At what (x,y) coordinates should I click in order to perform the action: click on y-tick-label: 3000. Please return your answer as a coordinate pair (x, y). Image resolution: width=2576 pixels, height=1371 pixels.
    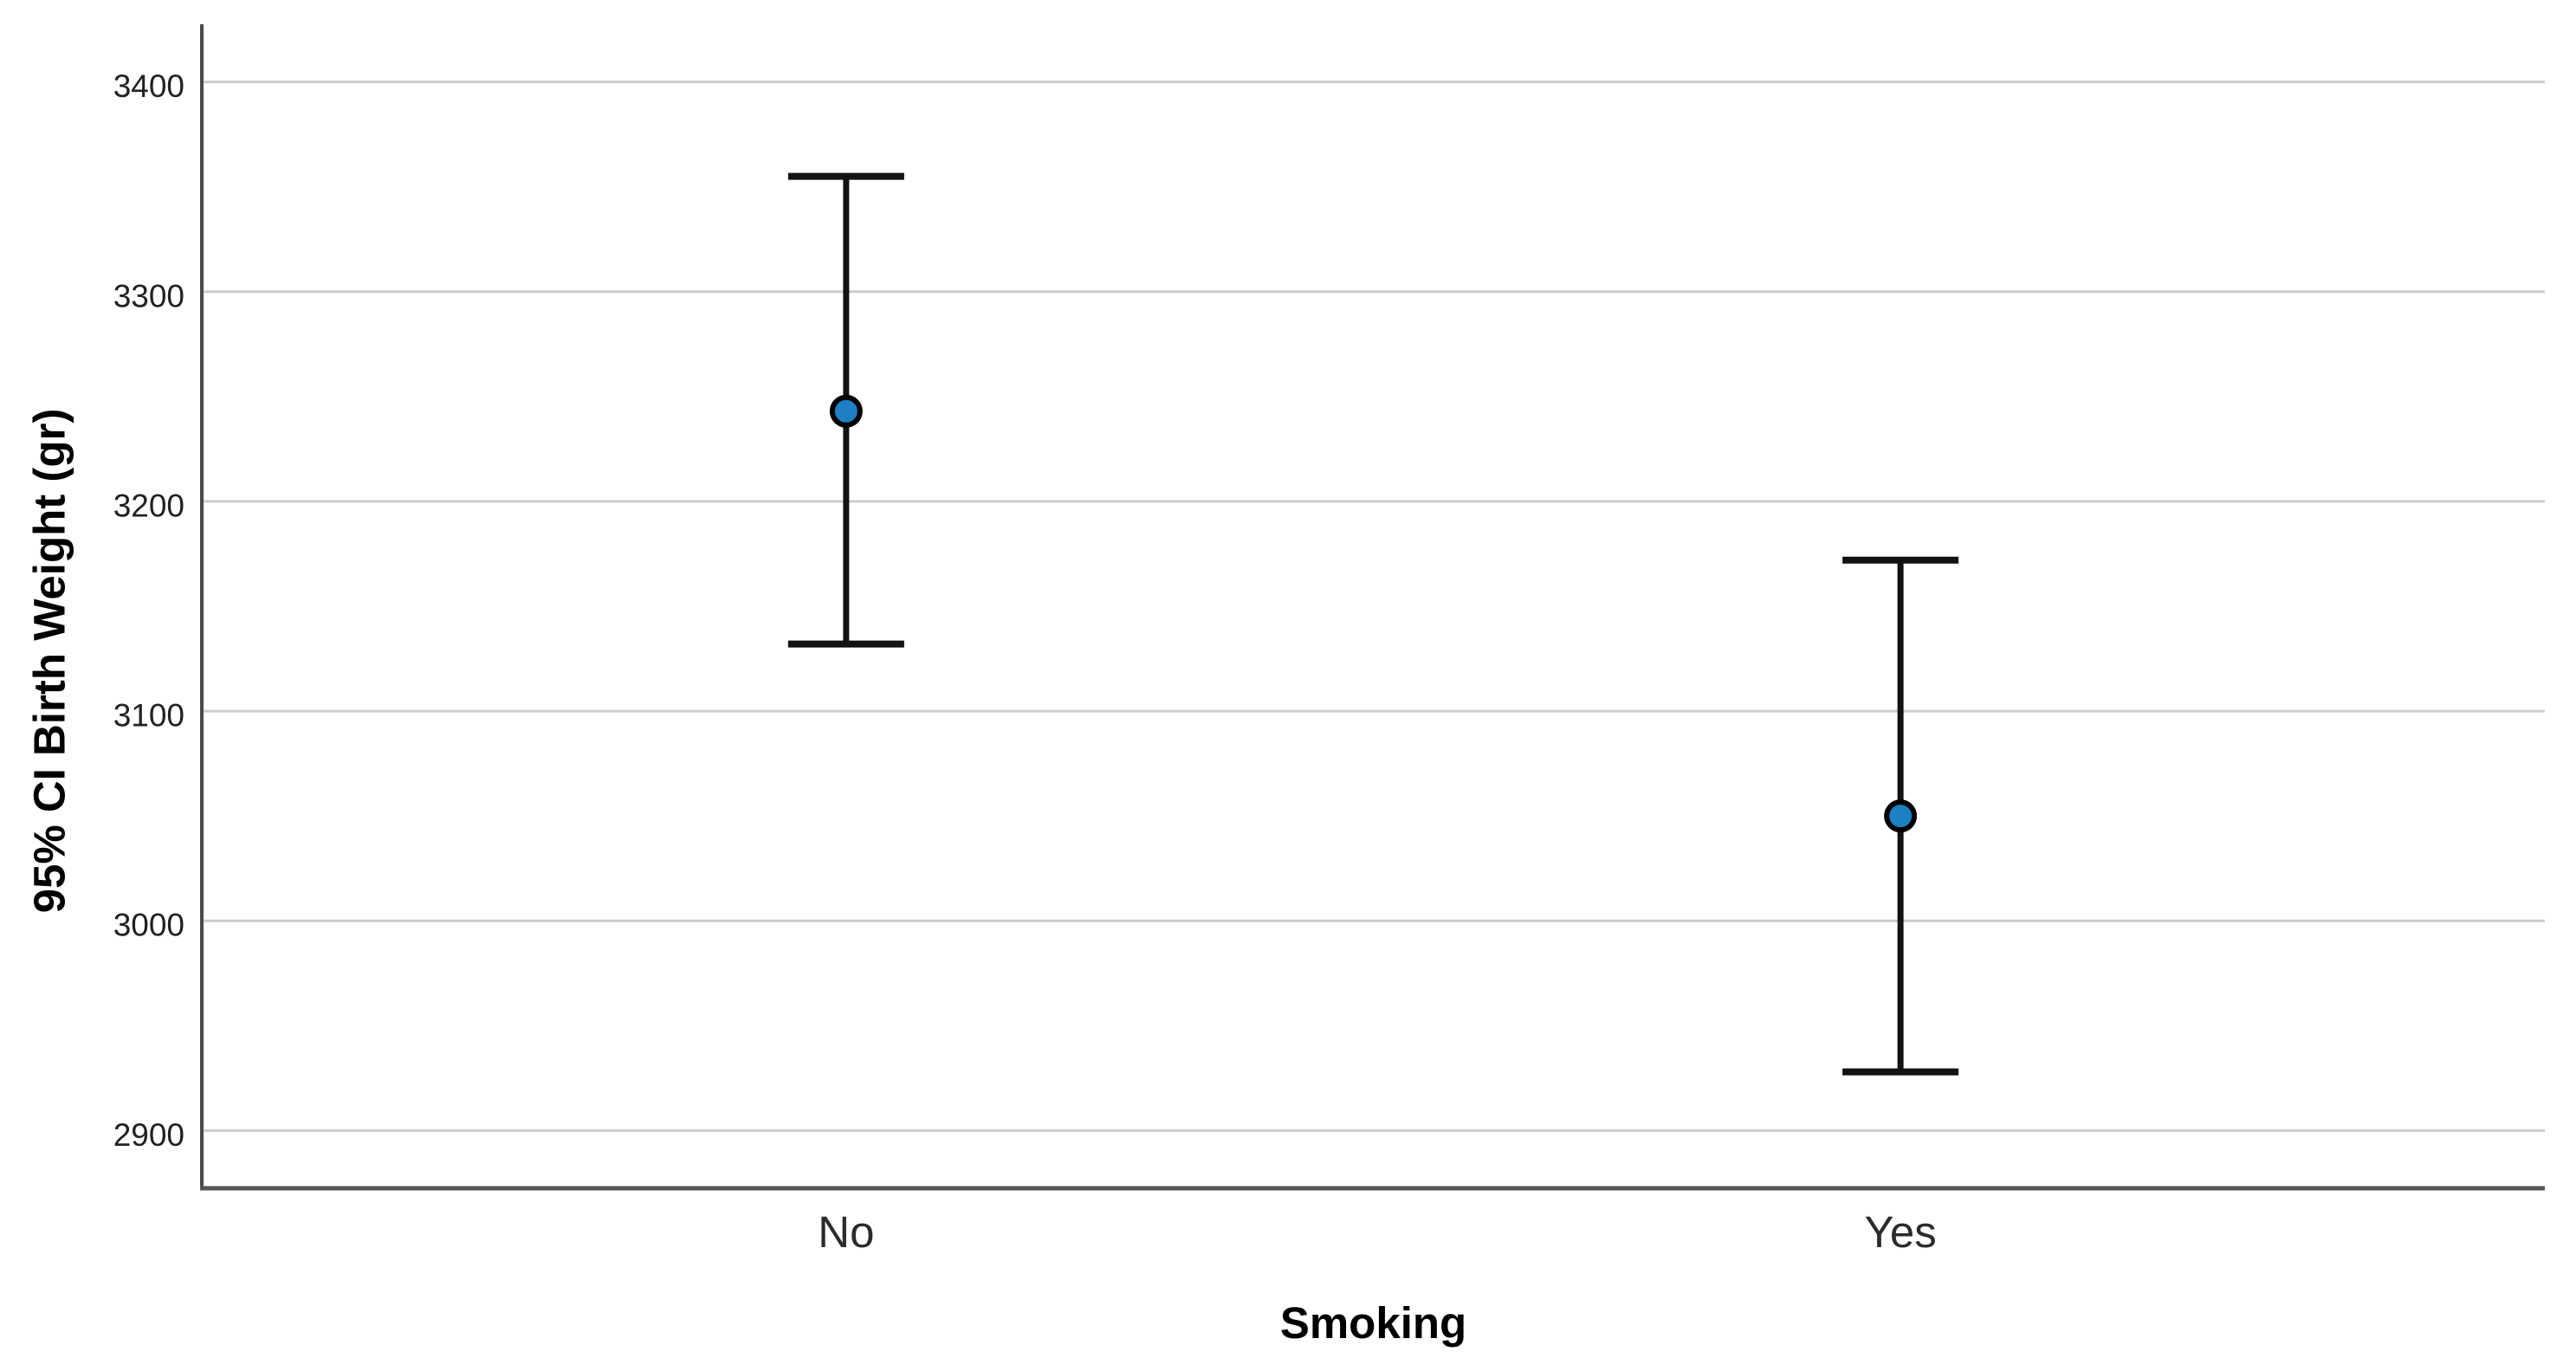
    Looking at the image, I should click on (148, 925).